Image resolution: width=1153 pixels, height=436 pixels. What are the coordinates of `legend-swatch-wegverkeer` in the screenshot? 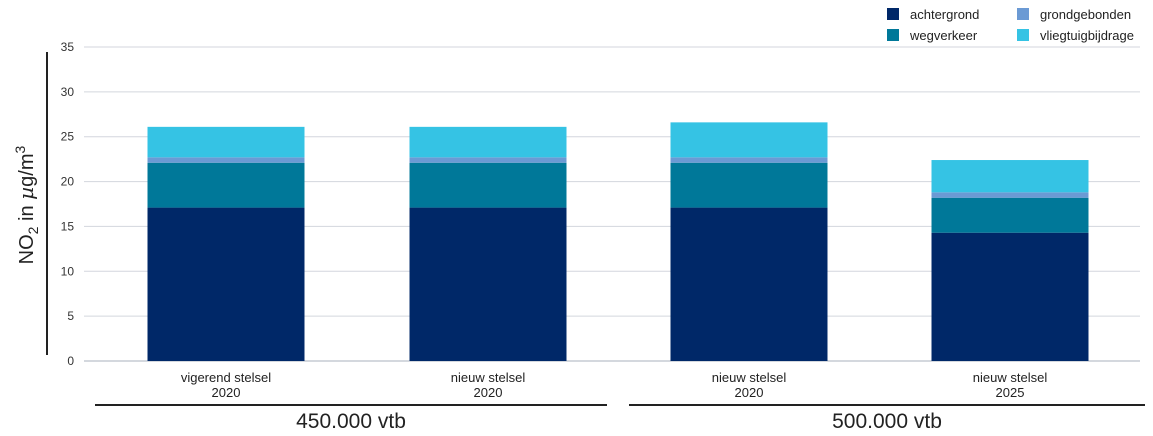 It's located at (893, 35).